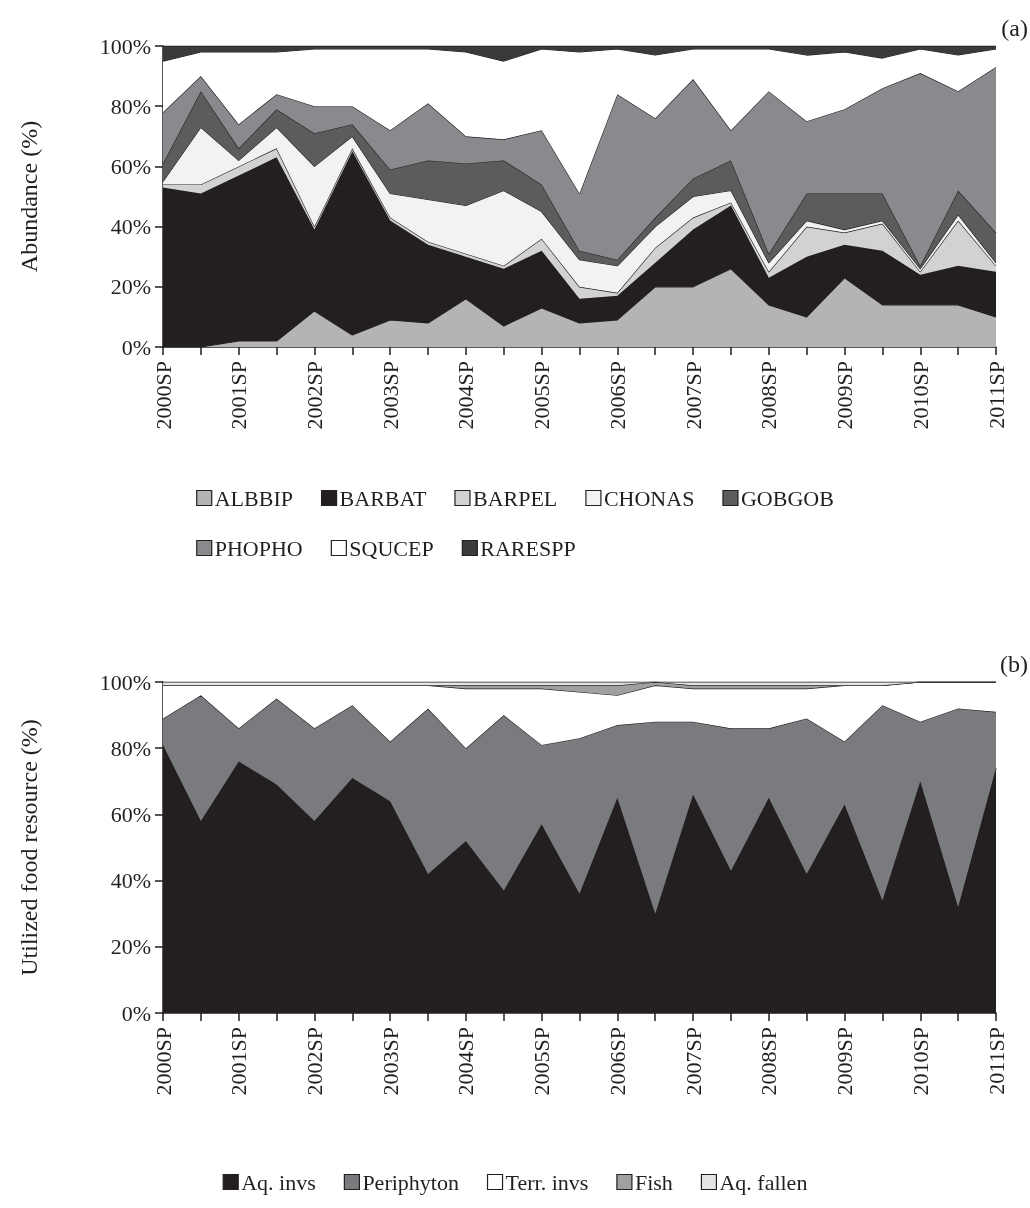  Describe the element at coordinates (391, 548) in the screenshot. I see `legend-label: SQUCEP` at that location.